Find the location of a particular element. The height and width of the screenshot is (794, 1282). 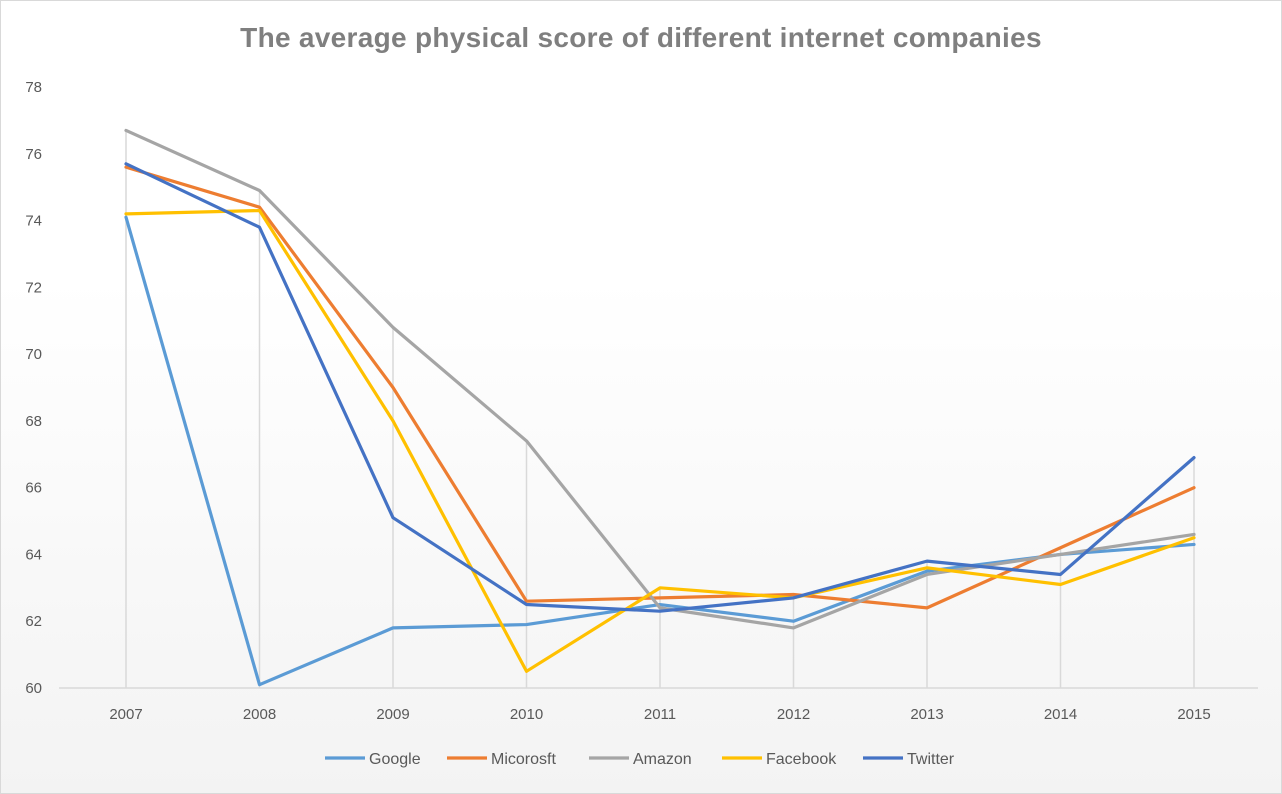

legend-item-facebook: Facebook is located at coordinates (779, 759).